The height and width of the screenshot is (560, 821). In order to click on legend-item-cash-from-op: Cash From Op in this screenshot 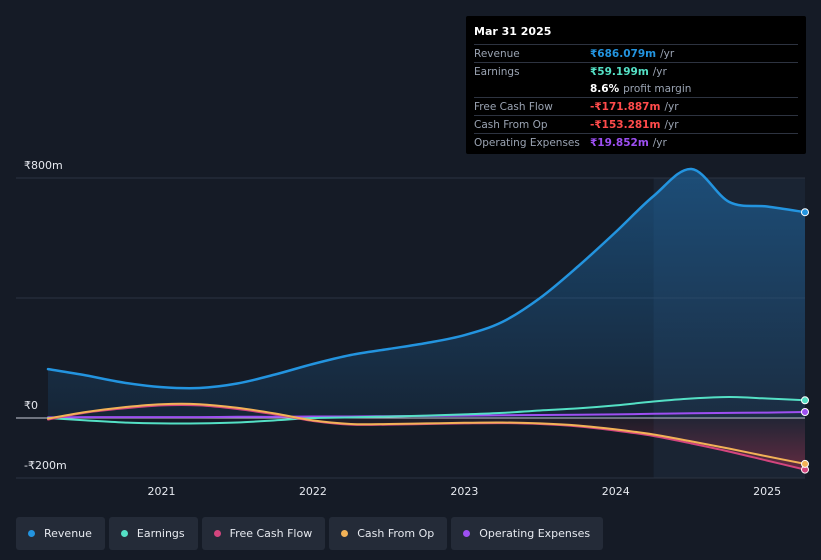, I will do `click(388, 533)`.